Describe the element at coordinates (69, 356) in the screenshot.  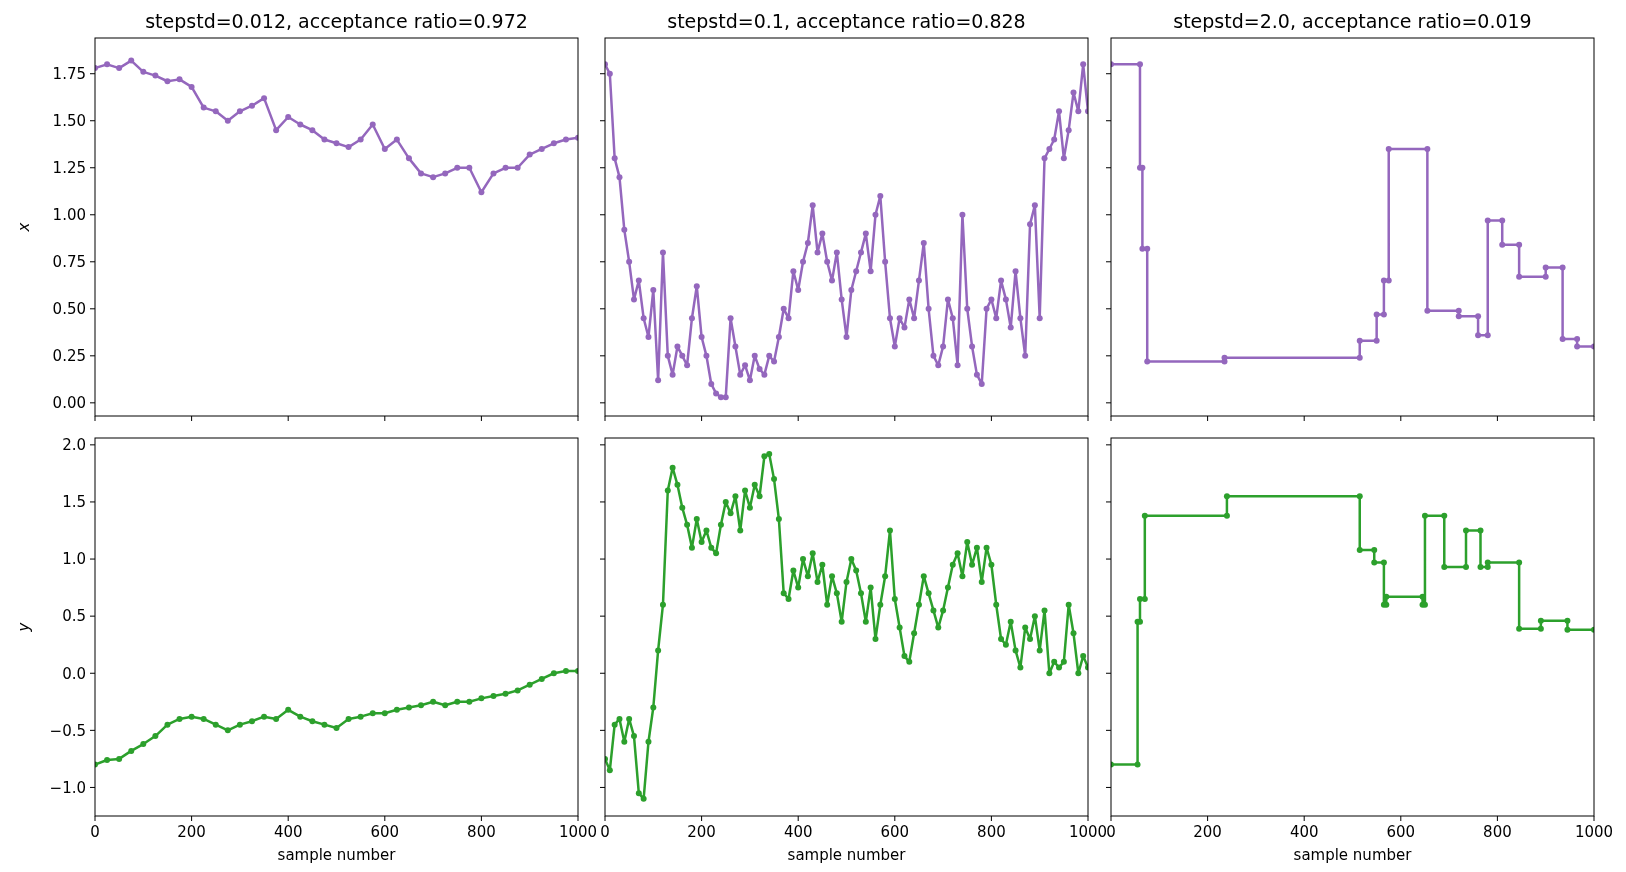
I see `y-tick-label: 0.25` at that location.